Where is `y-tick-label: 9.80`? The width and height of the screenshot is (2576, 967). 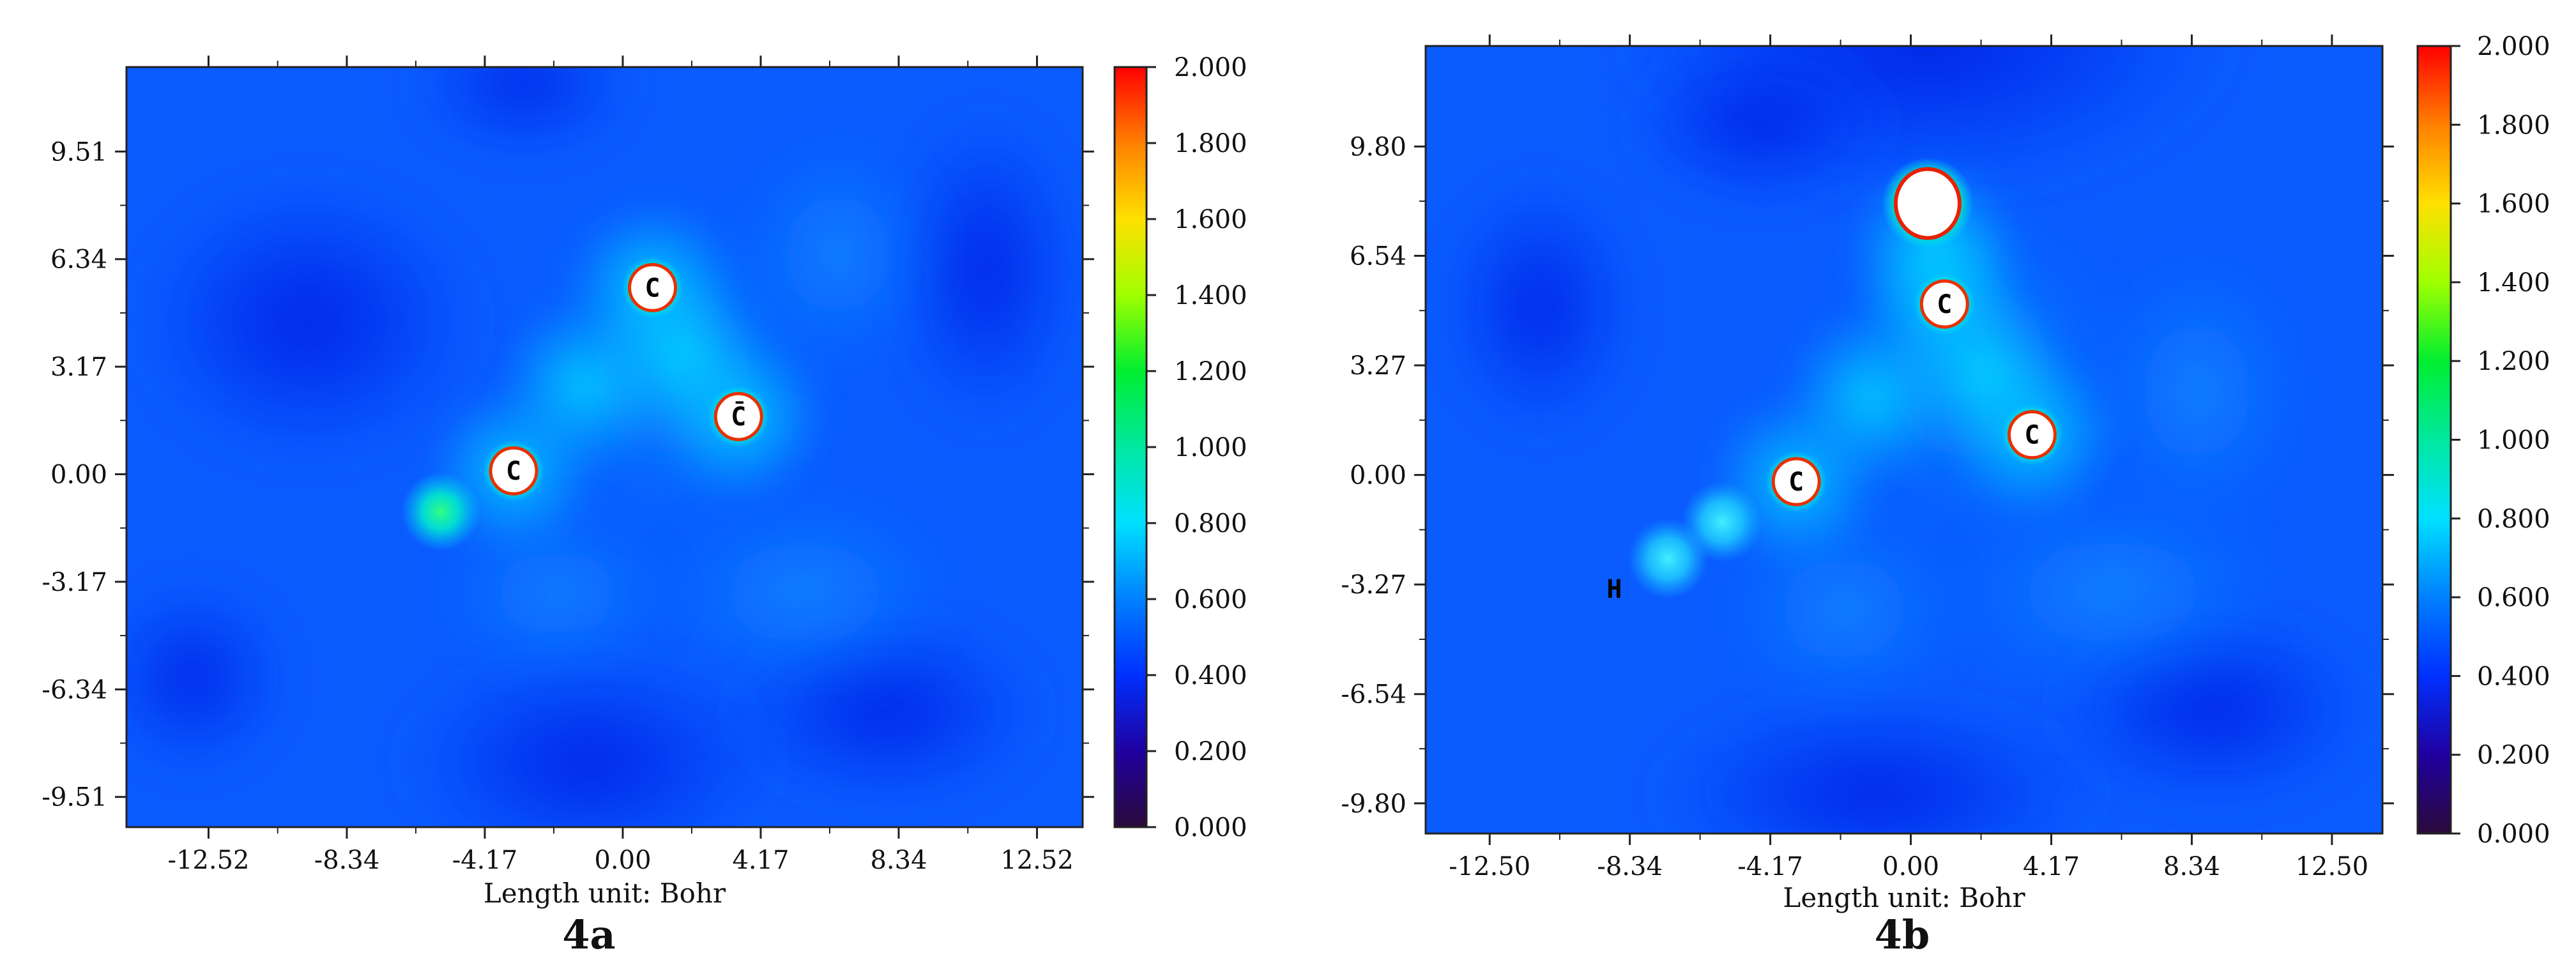
y-tick-label: 9.80 is located at coordinates (1378, 147).